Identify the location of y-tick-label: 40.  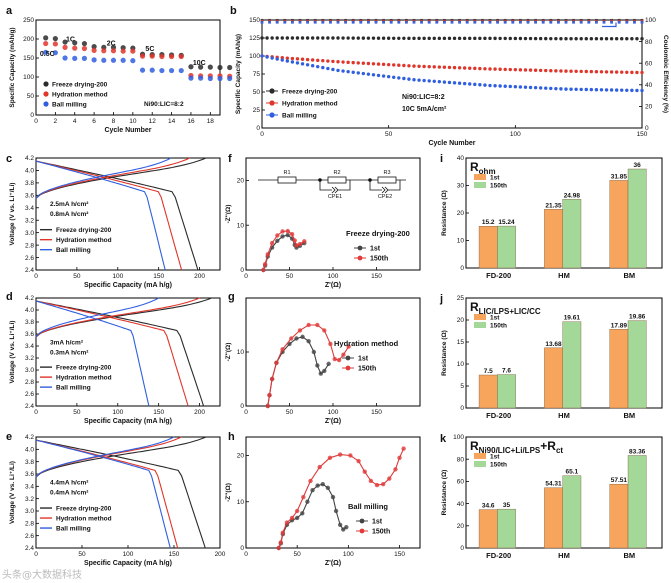
(461, 504).